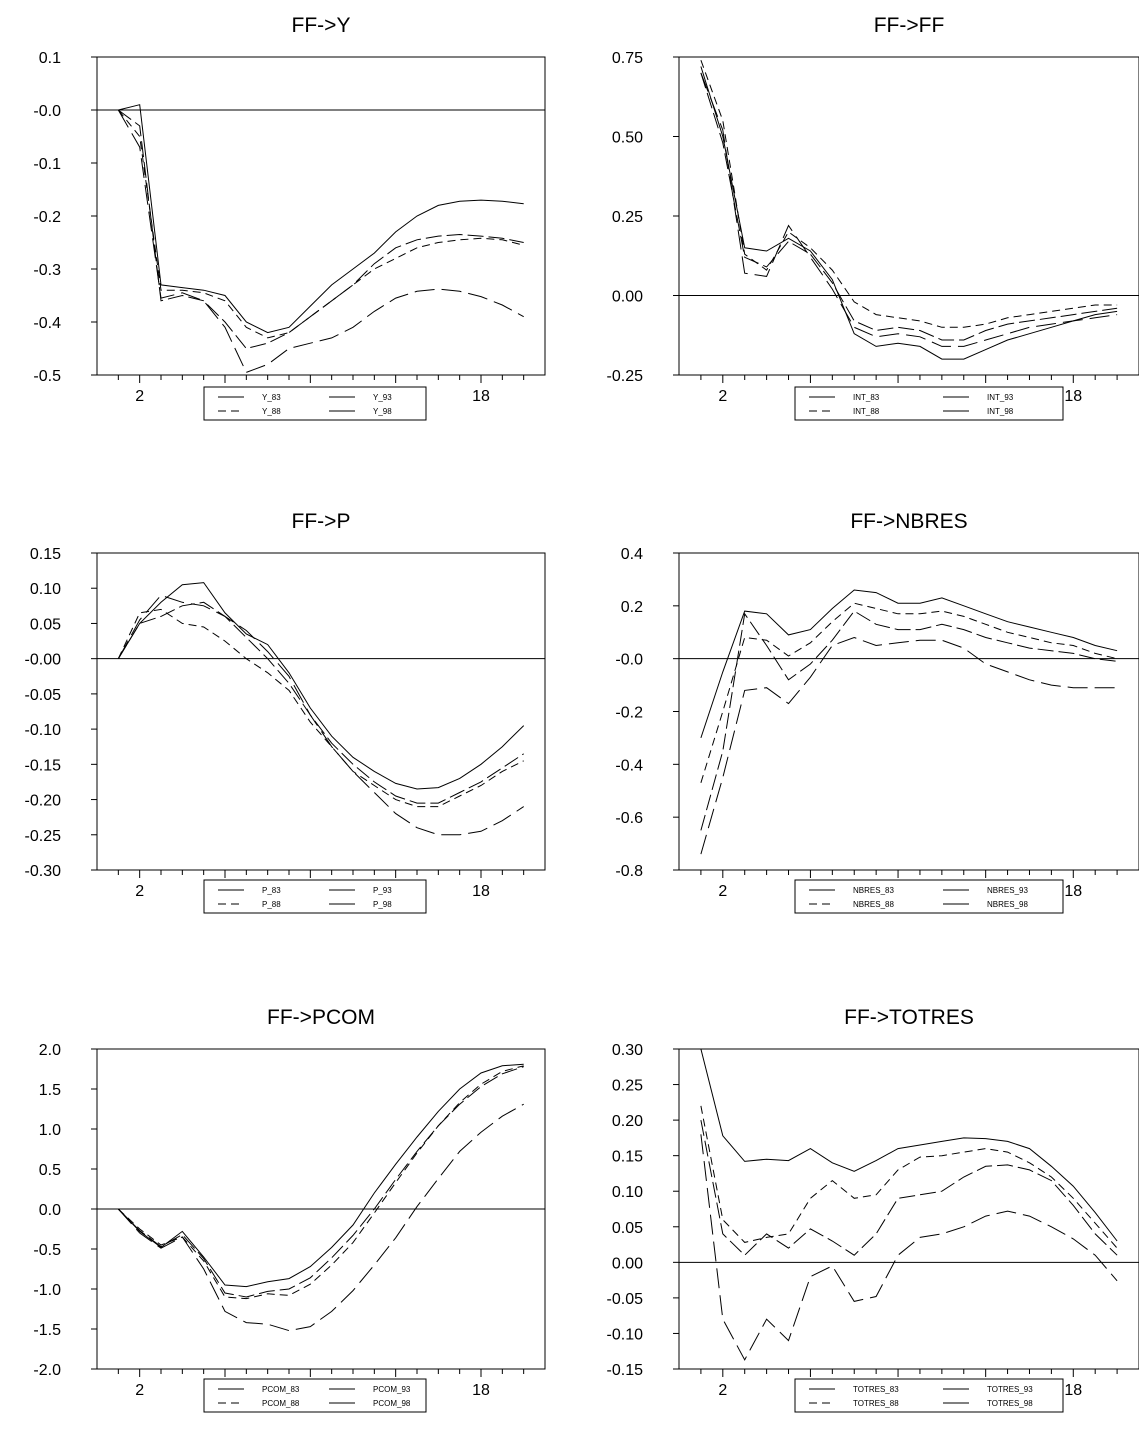  Describe the element at coordinates (866, 411) in the screenshot. I see `legend-label: INT_88` at that location.